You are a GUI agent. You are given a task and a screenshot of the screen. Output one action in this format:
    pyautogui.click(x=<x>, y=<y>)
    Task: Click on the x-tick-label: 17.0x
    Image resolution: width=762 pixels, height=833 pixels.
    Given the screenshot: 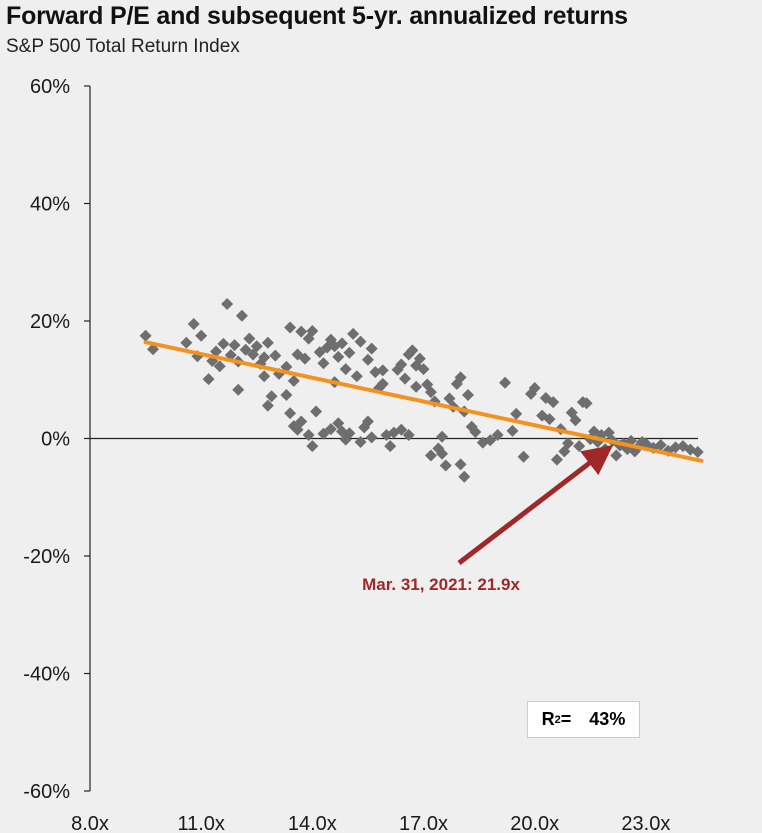 What is the action you would take?
    pyautogui.click(x=423, y=823)
    